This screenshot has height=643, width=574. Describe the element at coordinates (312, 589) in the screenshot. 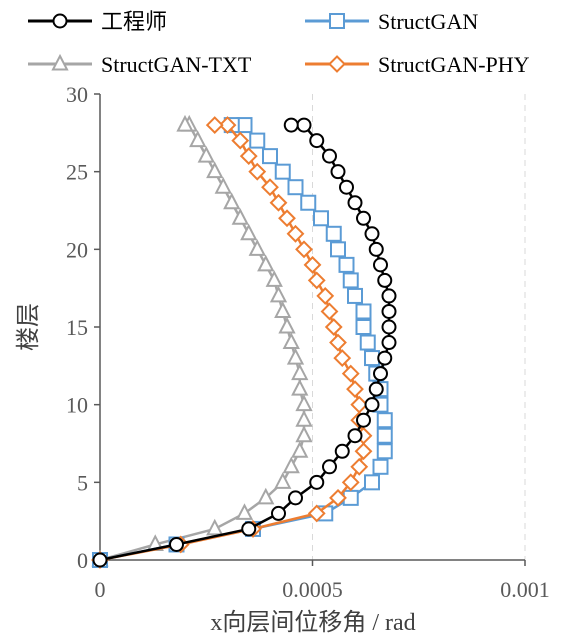

I see `x-tick-label: 0.0005` at that location.